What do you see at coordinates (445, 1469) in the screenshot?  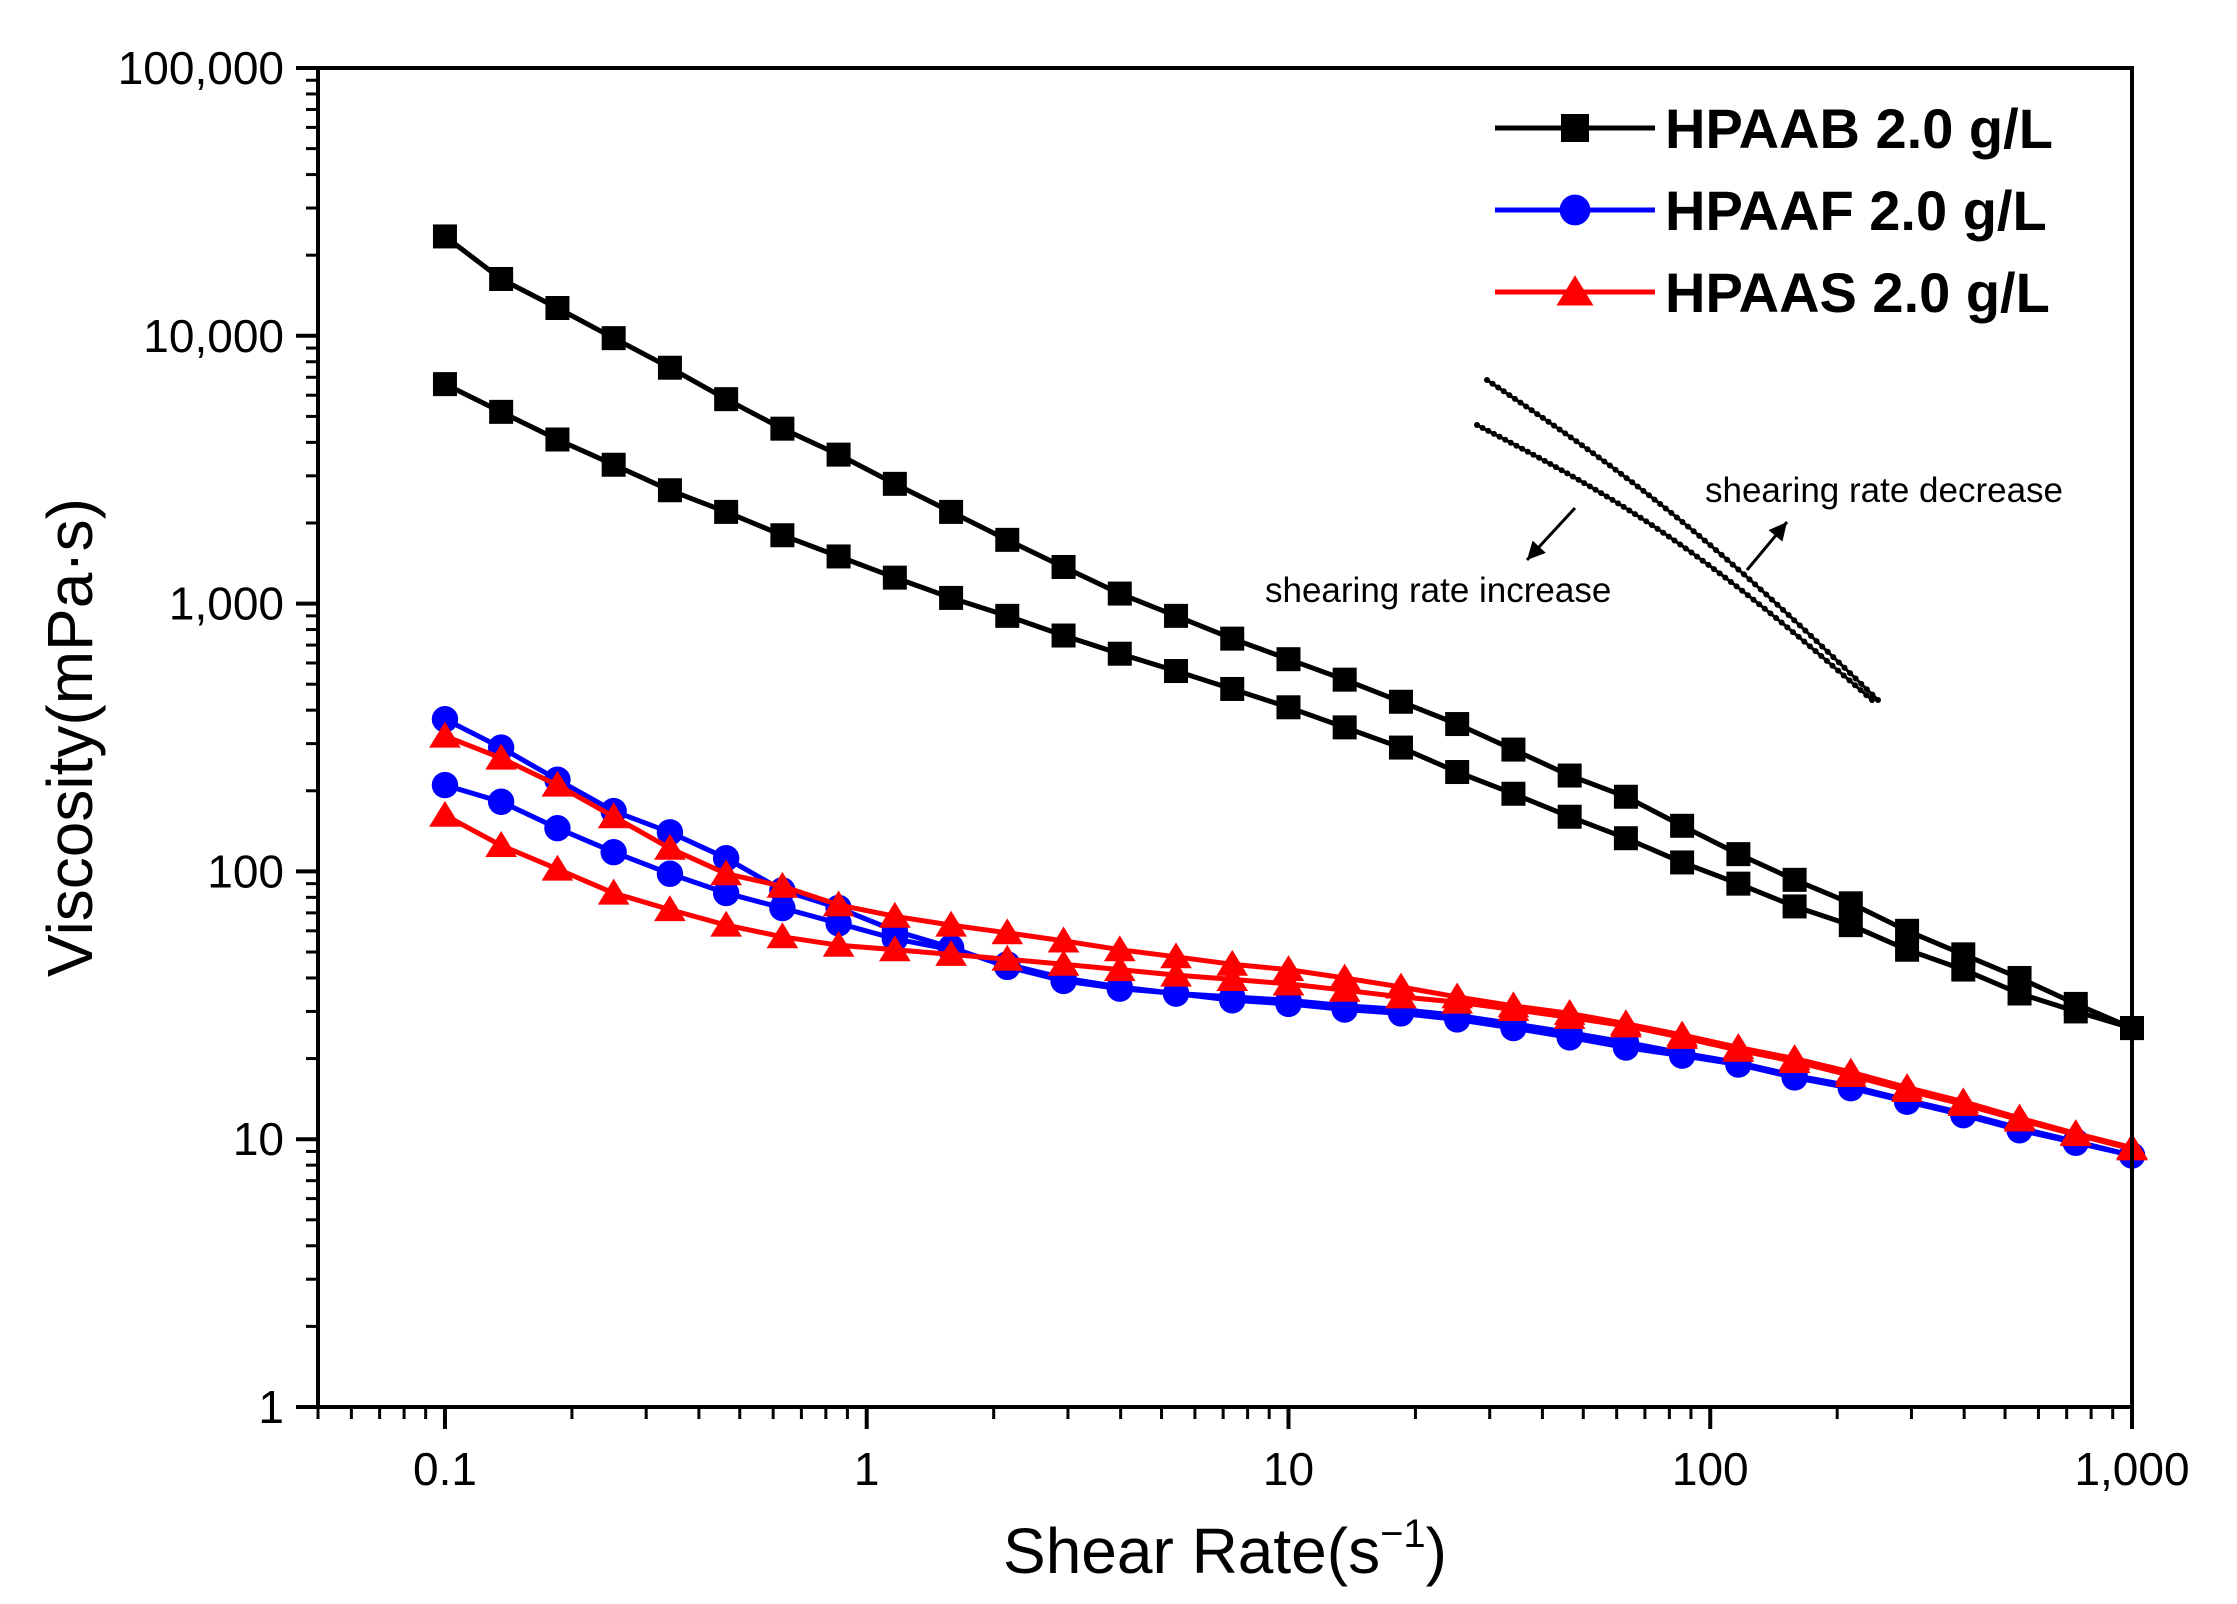 I see `x-tick-label: 0.1` at bounding box center [445, 1469].